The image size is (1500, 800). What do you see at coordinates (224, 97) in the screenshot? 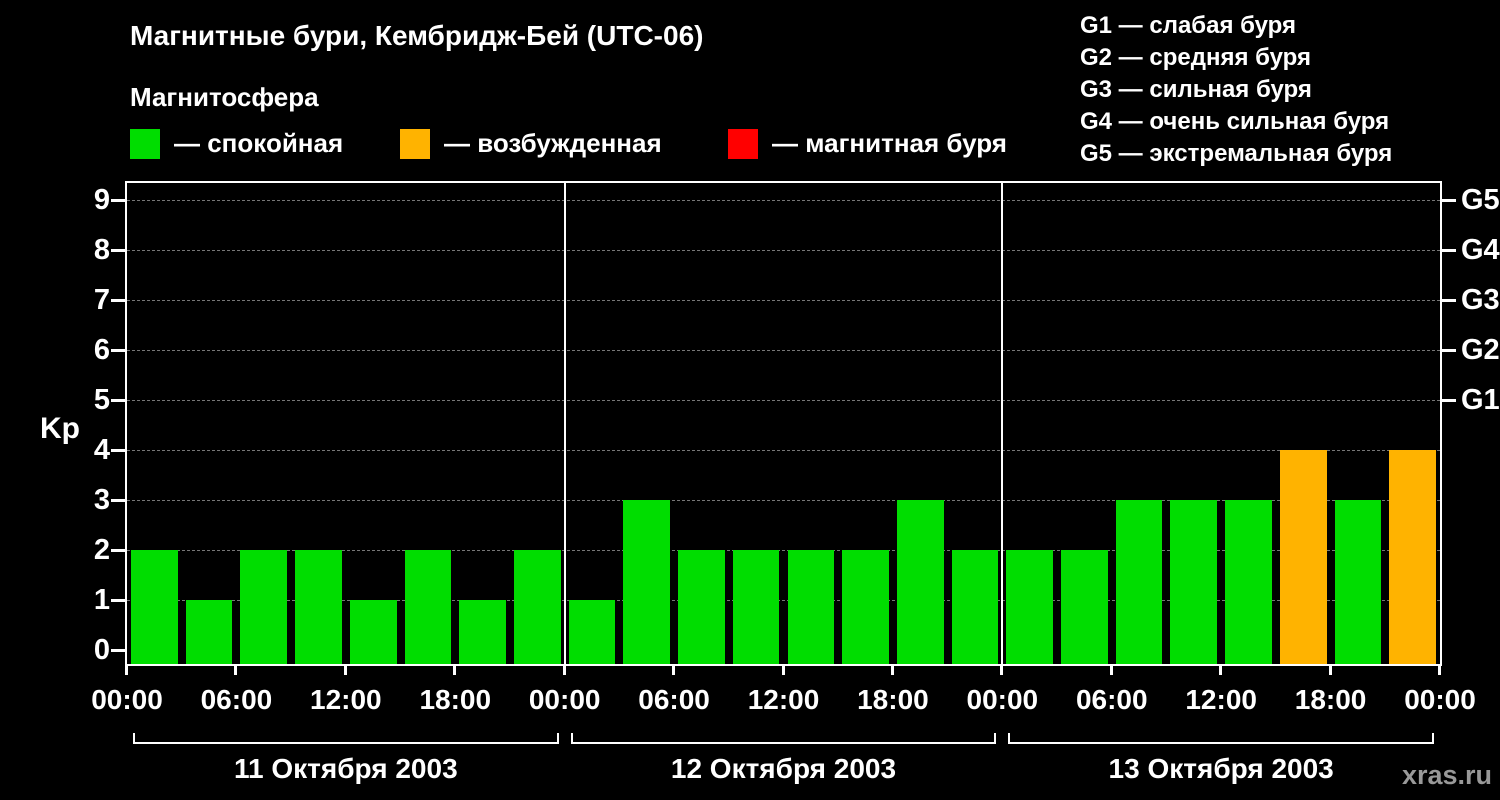
I see `magnetosphere-label: Магнитосфера` at bounding box center [224, 97].